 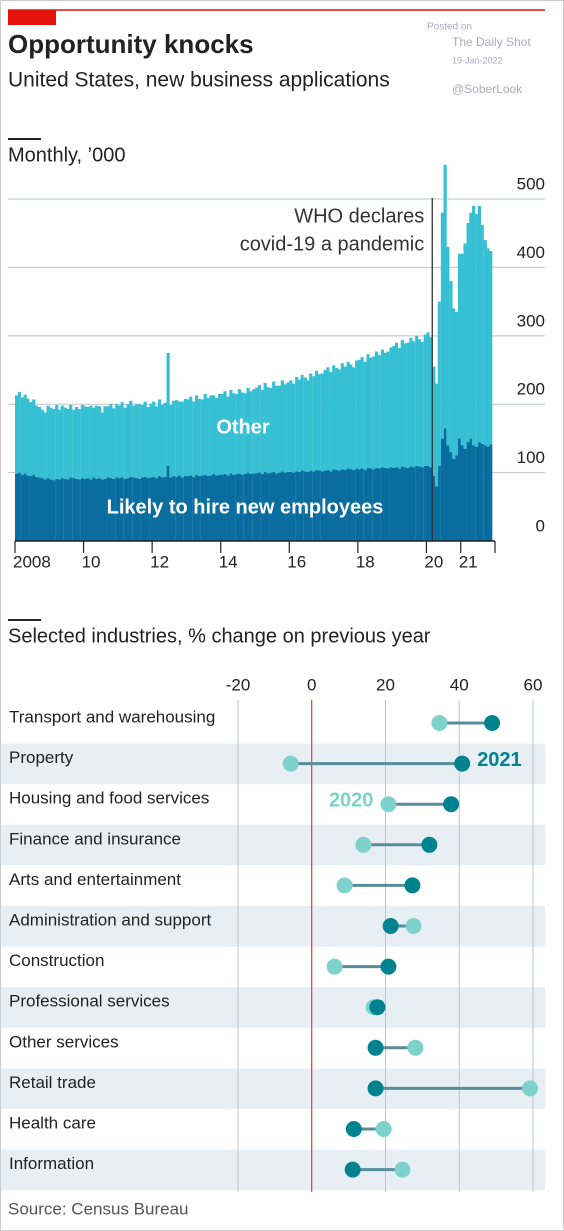 I want to click on x-tick-label: 0, so click(x=311, y=684).